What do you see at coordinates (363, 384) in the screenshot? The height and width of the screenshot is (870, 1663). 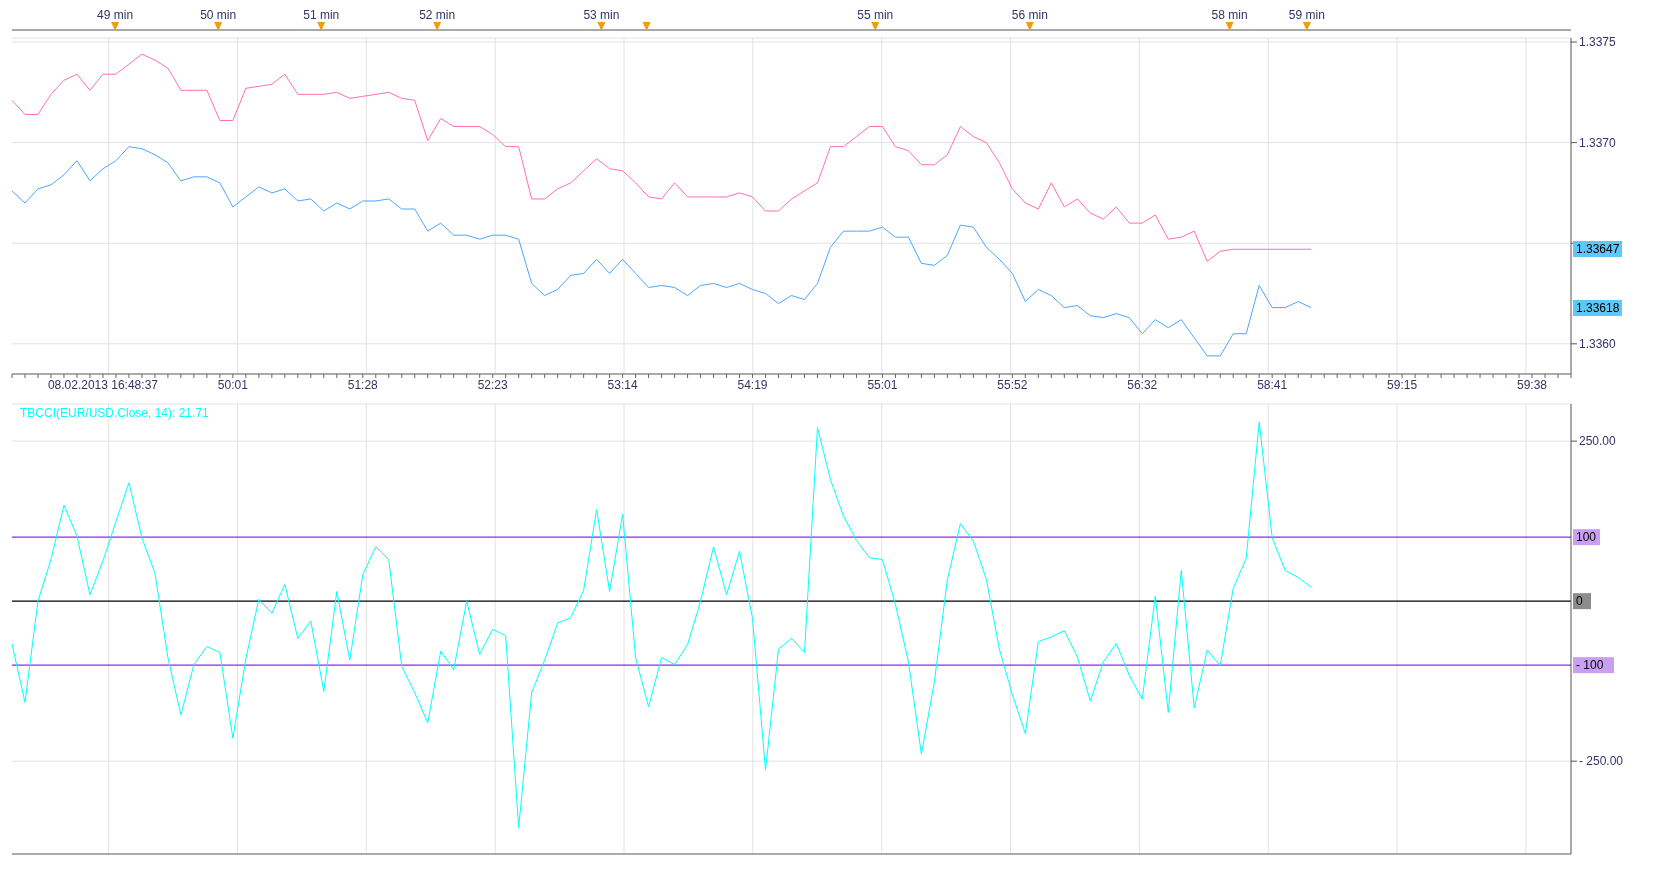 I see `x-tick-label: 51:28` at bounding box center [363, 384].